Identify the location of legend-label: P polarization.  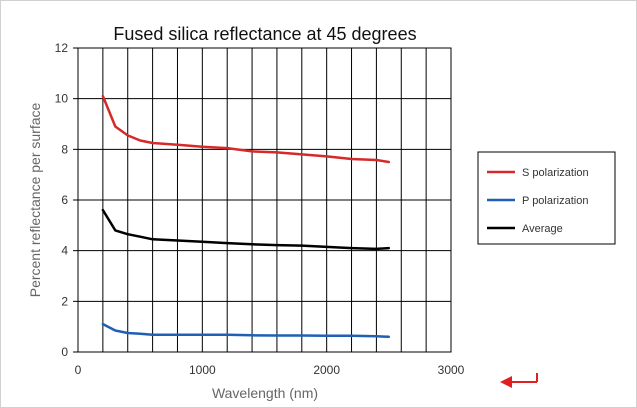
(555, 201).